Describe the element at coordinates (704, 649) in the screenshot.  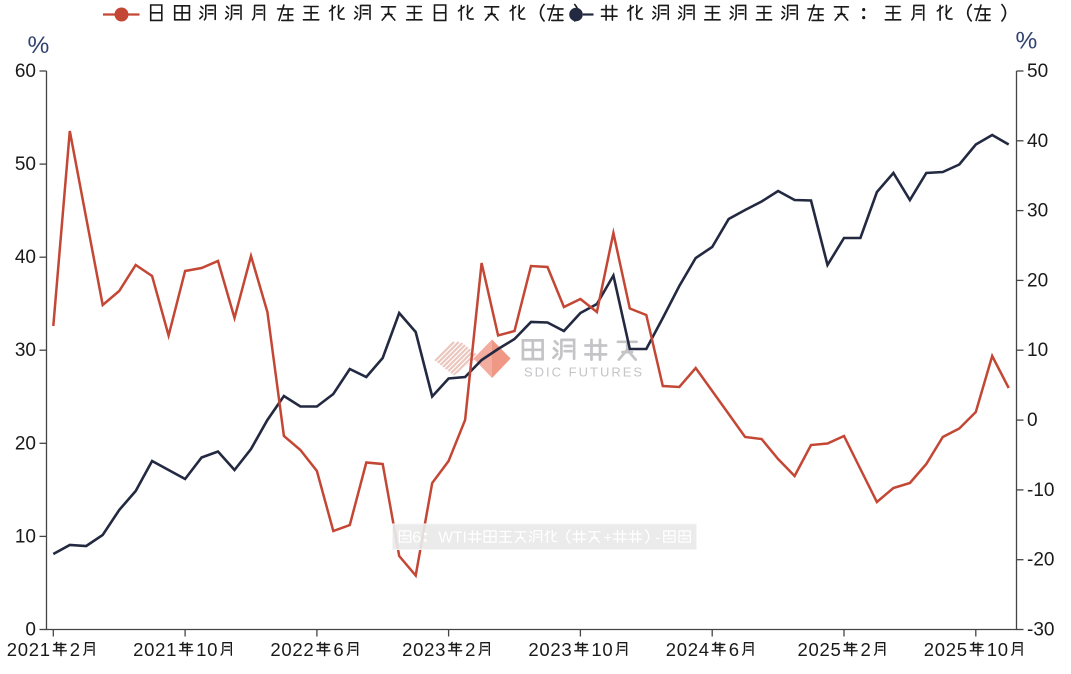
I see `svg-text: 4` at that location.